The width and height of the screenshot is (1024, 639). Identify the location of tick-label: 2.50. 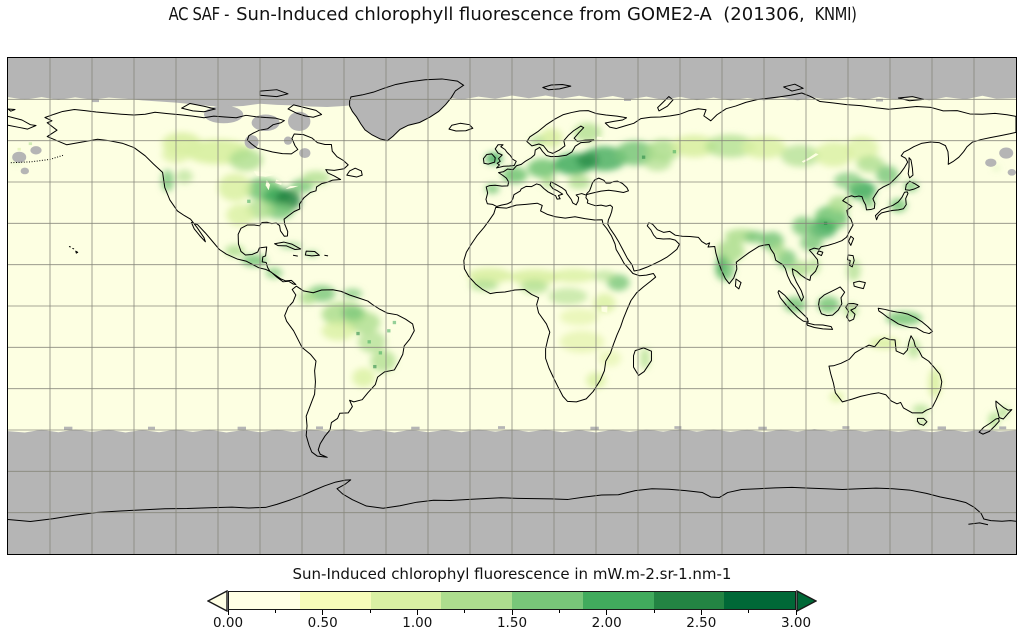
(701, 623).